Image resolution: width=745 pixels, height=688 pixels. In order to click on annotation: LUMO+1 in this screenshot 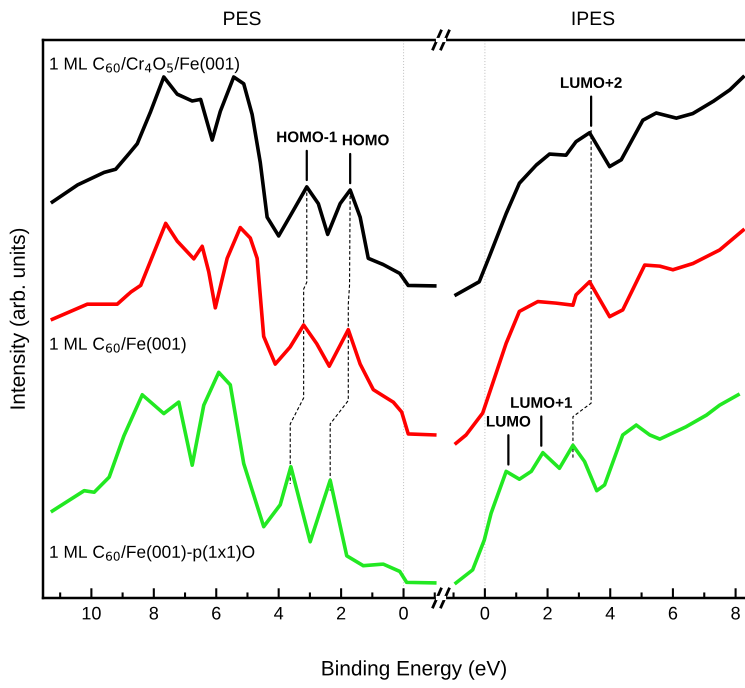, I will do `click(541, 402)`.